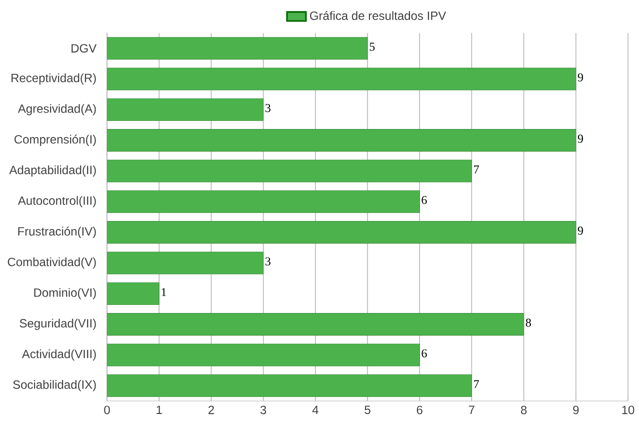 The width and height of the screenshot is (639, 431). What do you see at coordinates (471, 410) in the screenshot?
I see `x-tick-label: 7` at bounding box center [471, 410].